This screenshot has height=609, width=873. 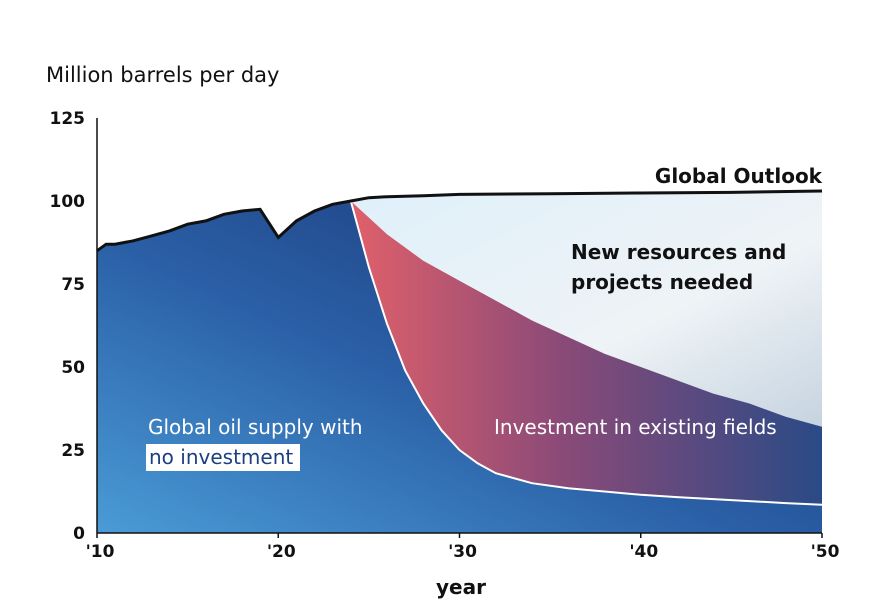 I want to click on annotation-global-outlook: Global Outlook, so click(x=739, y=176).